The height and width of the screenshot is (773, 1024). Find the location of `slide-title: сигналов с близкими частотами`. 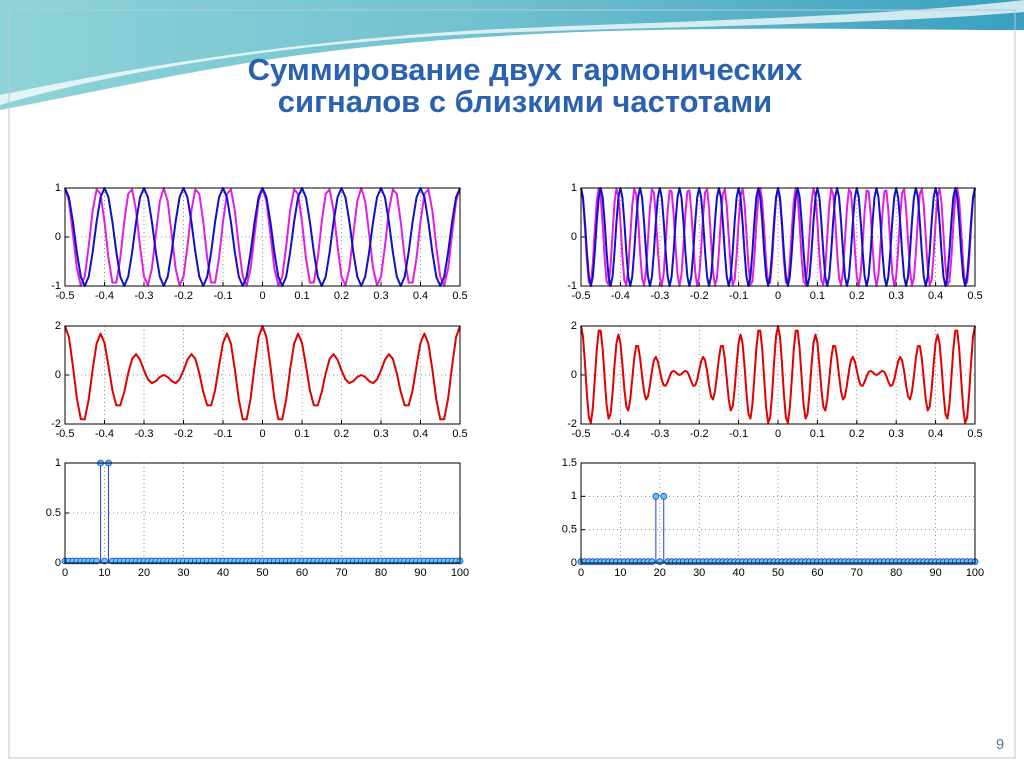

slide-title: сигналов с близкими частотами is located at coordinates (525, 101).